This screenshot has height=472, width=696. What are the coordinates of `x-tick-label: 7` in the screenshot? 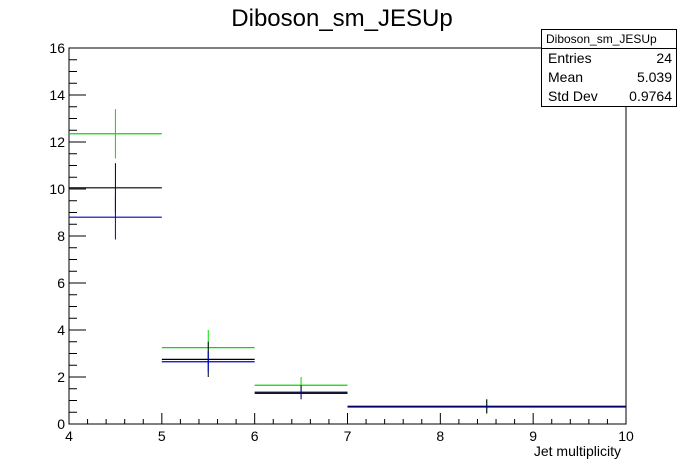 It's located at (348, 436).